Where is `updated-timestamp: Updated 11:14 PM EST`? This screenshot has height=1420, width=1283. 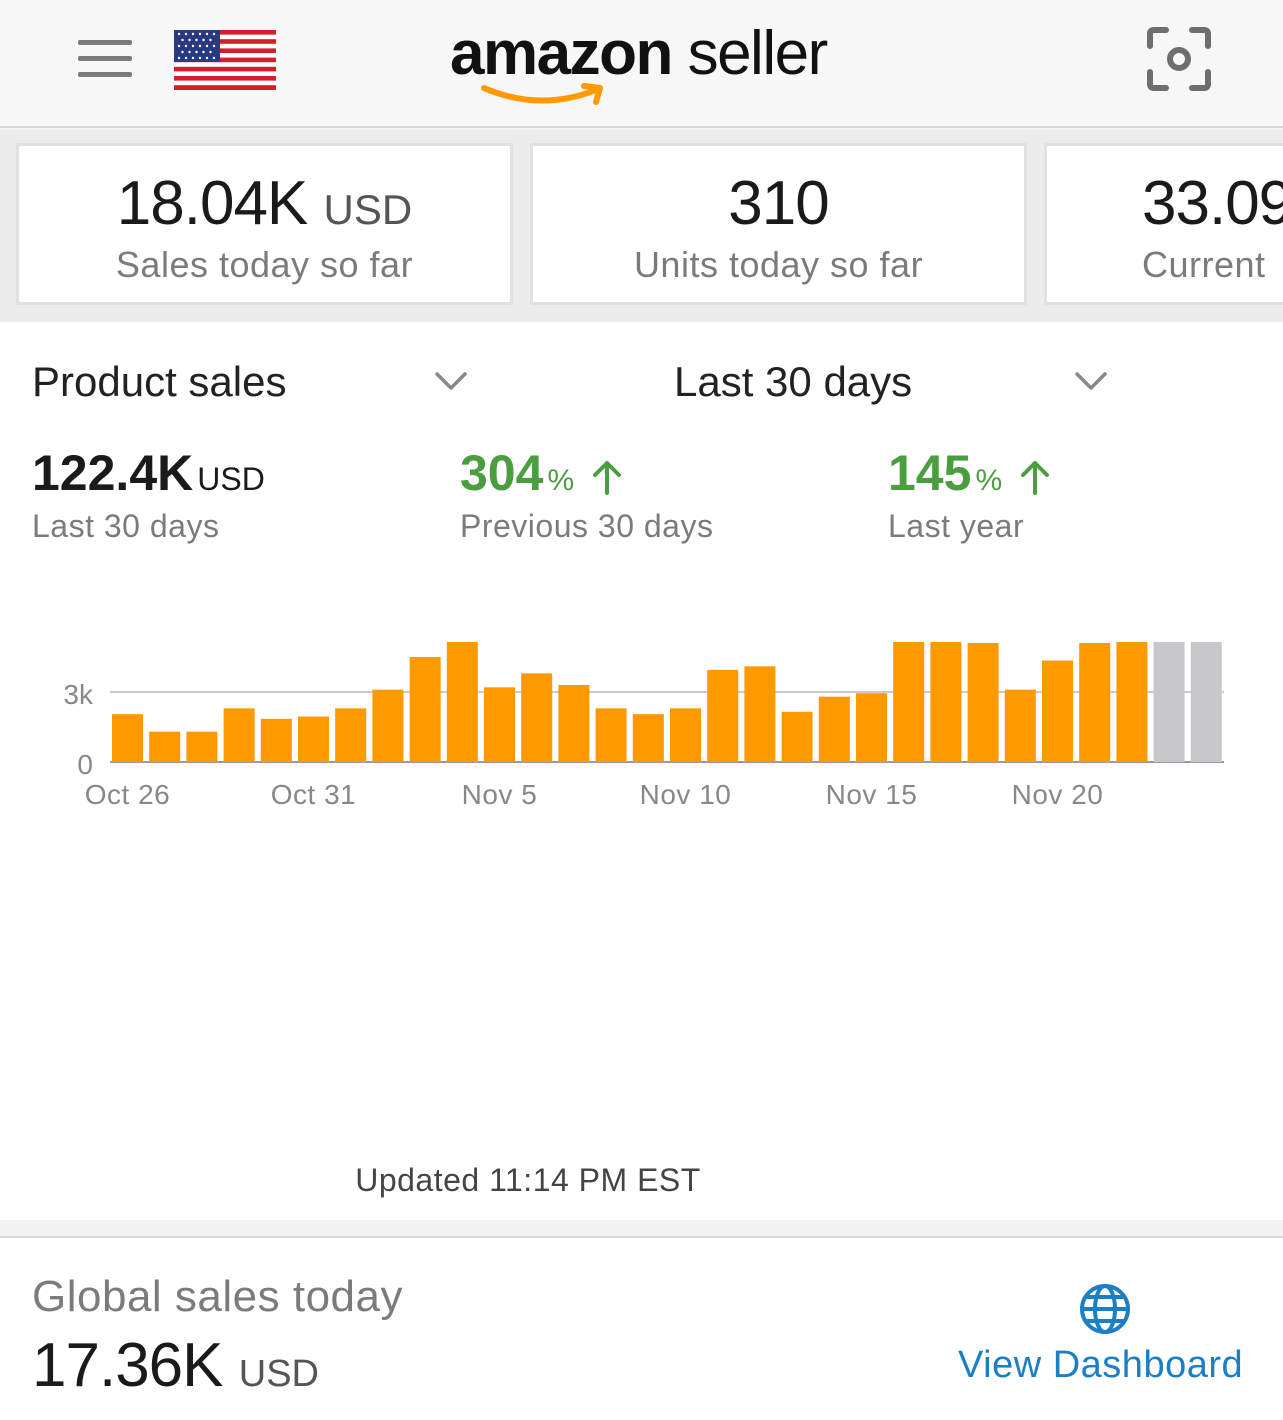
updated-timestamp: Updated 11:14 PM EST is located at coordinates (528, 1180).